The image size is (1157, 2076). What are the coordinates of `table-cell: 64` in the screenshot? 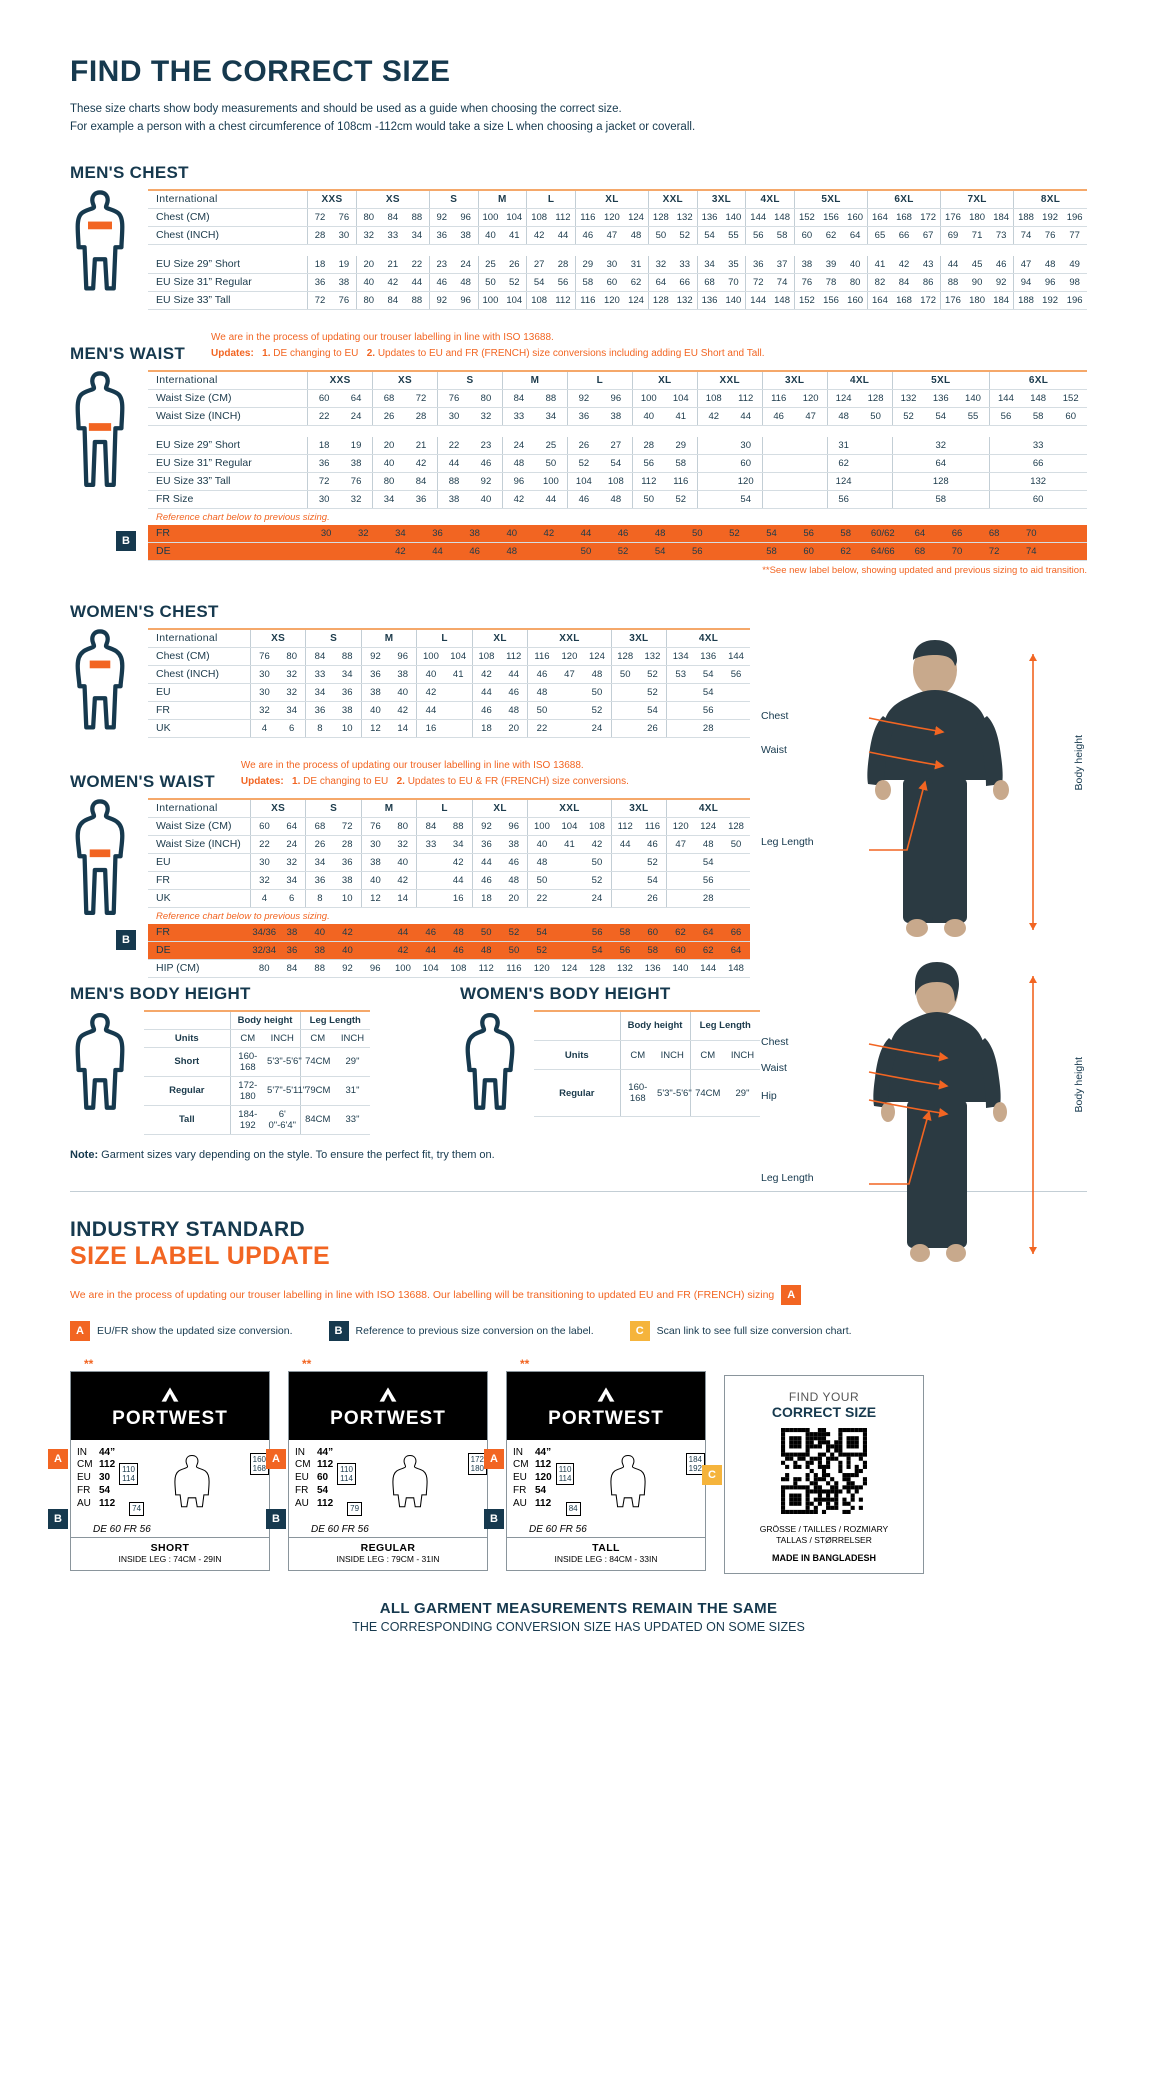 It's located at (356, 398).